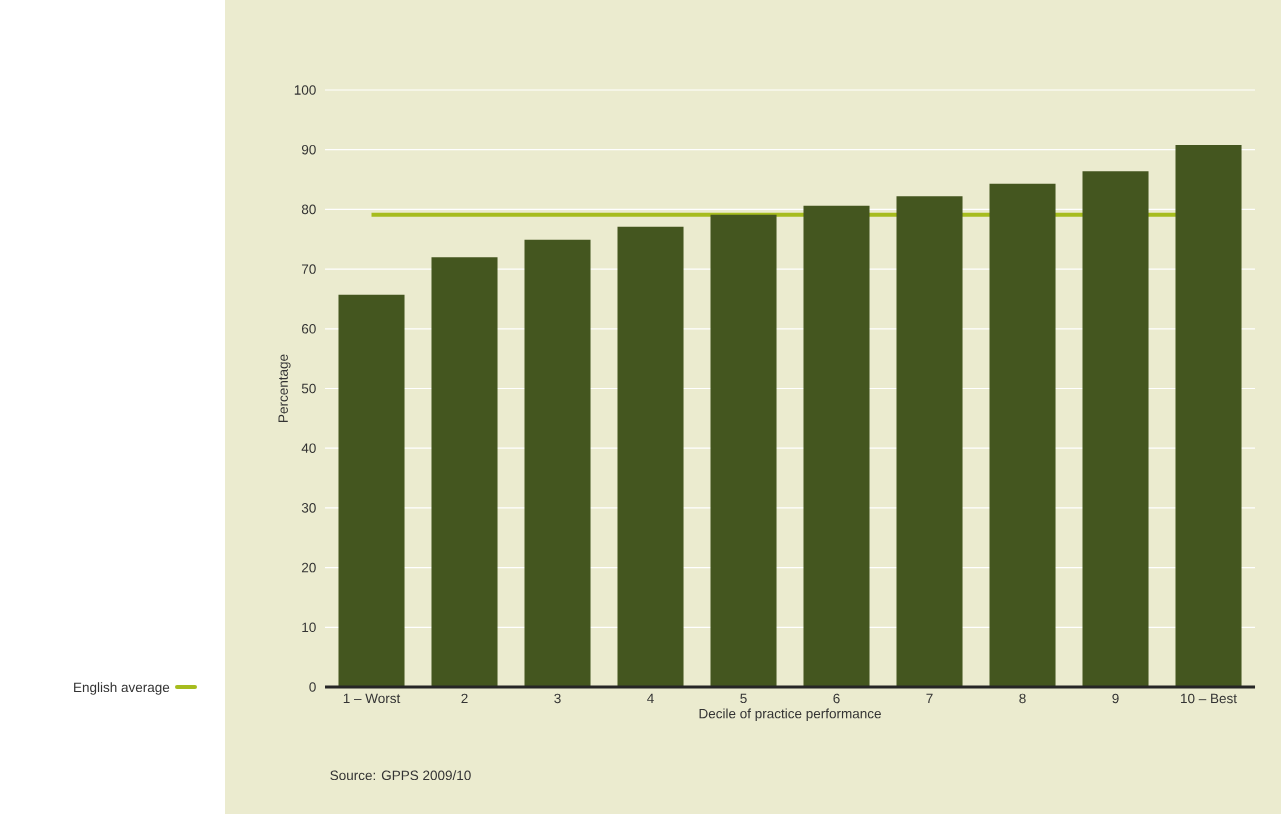  What do you see at coordinates (790, 715) in the screenshot?
I see `x-axis-title: Decile of practice performance` at bounding box center [790, 715].